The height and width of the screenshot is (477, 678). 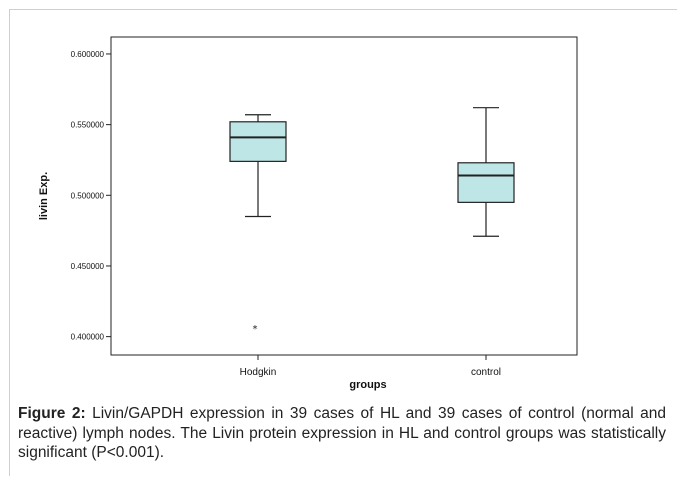 What do you see at coordinates (88, 337) in the screenshot?
I see `y-tick-label: 0.400000` at bounding box center [88, 337].